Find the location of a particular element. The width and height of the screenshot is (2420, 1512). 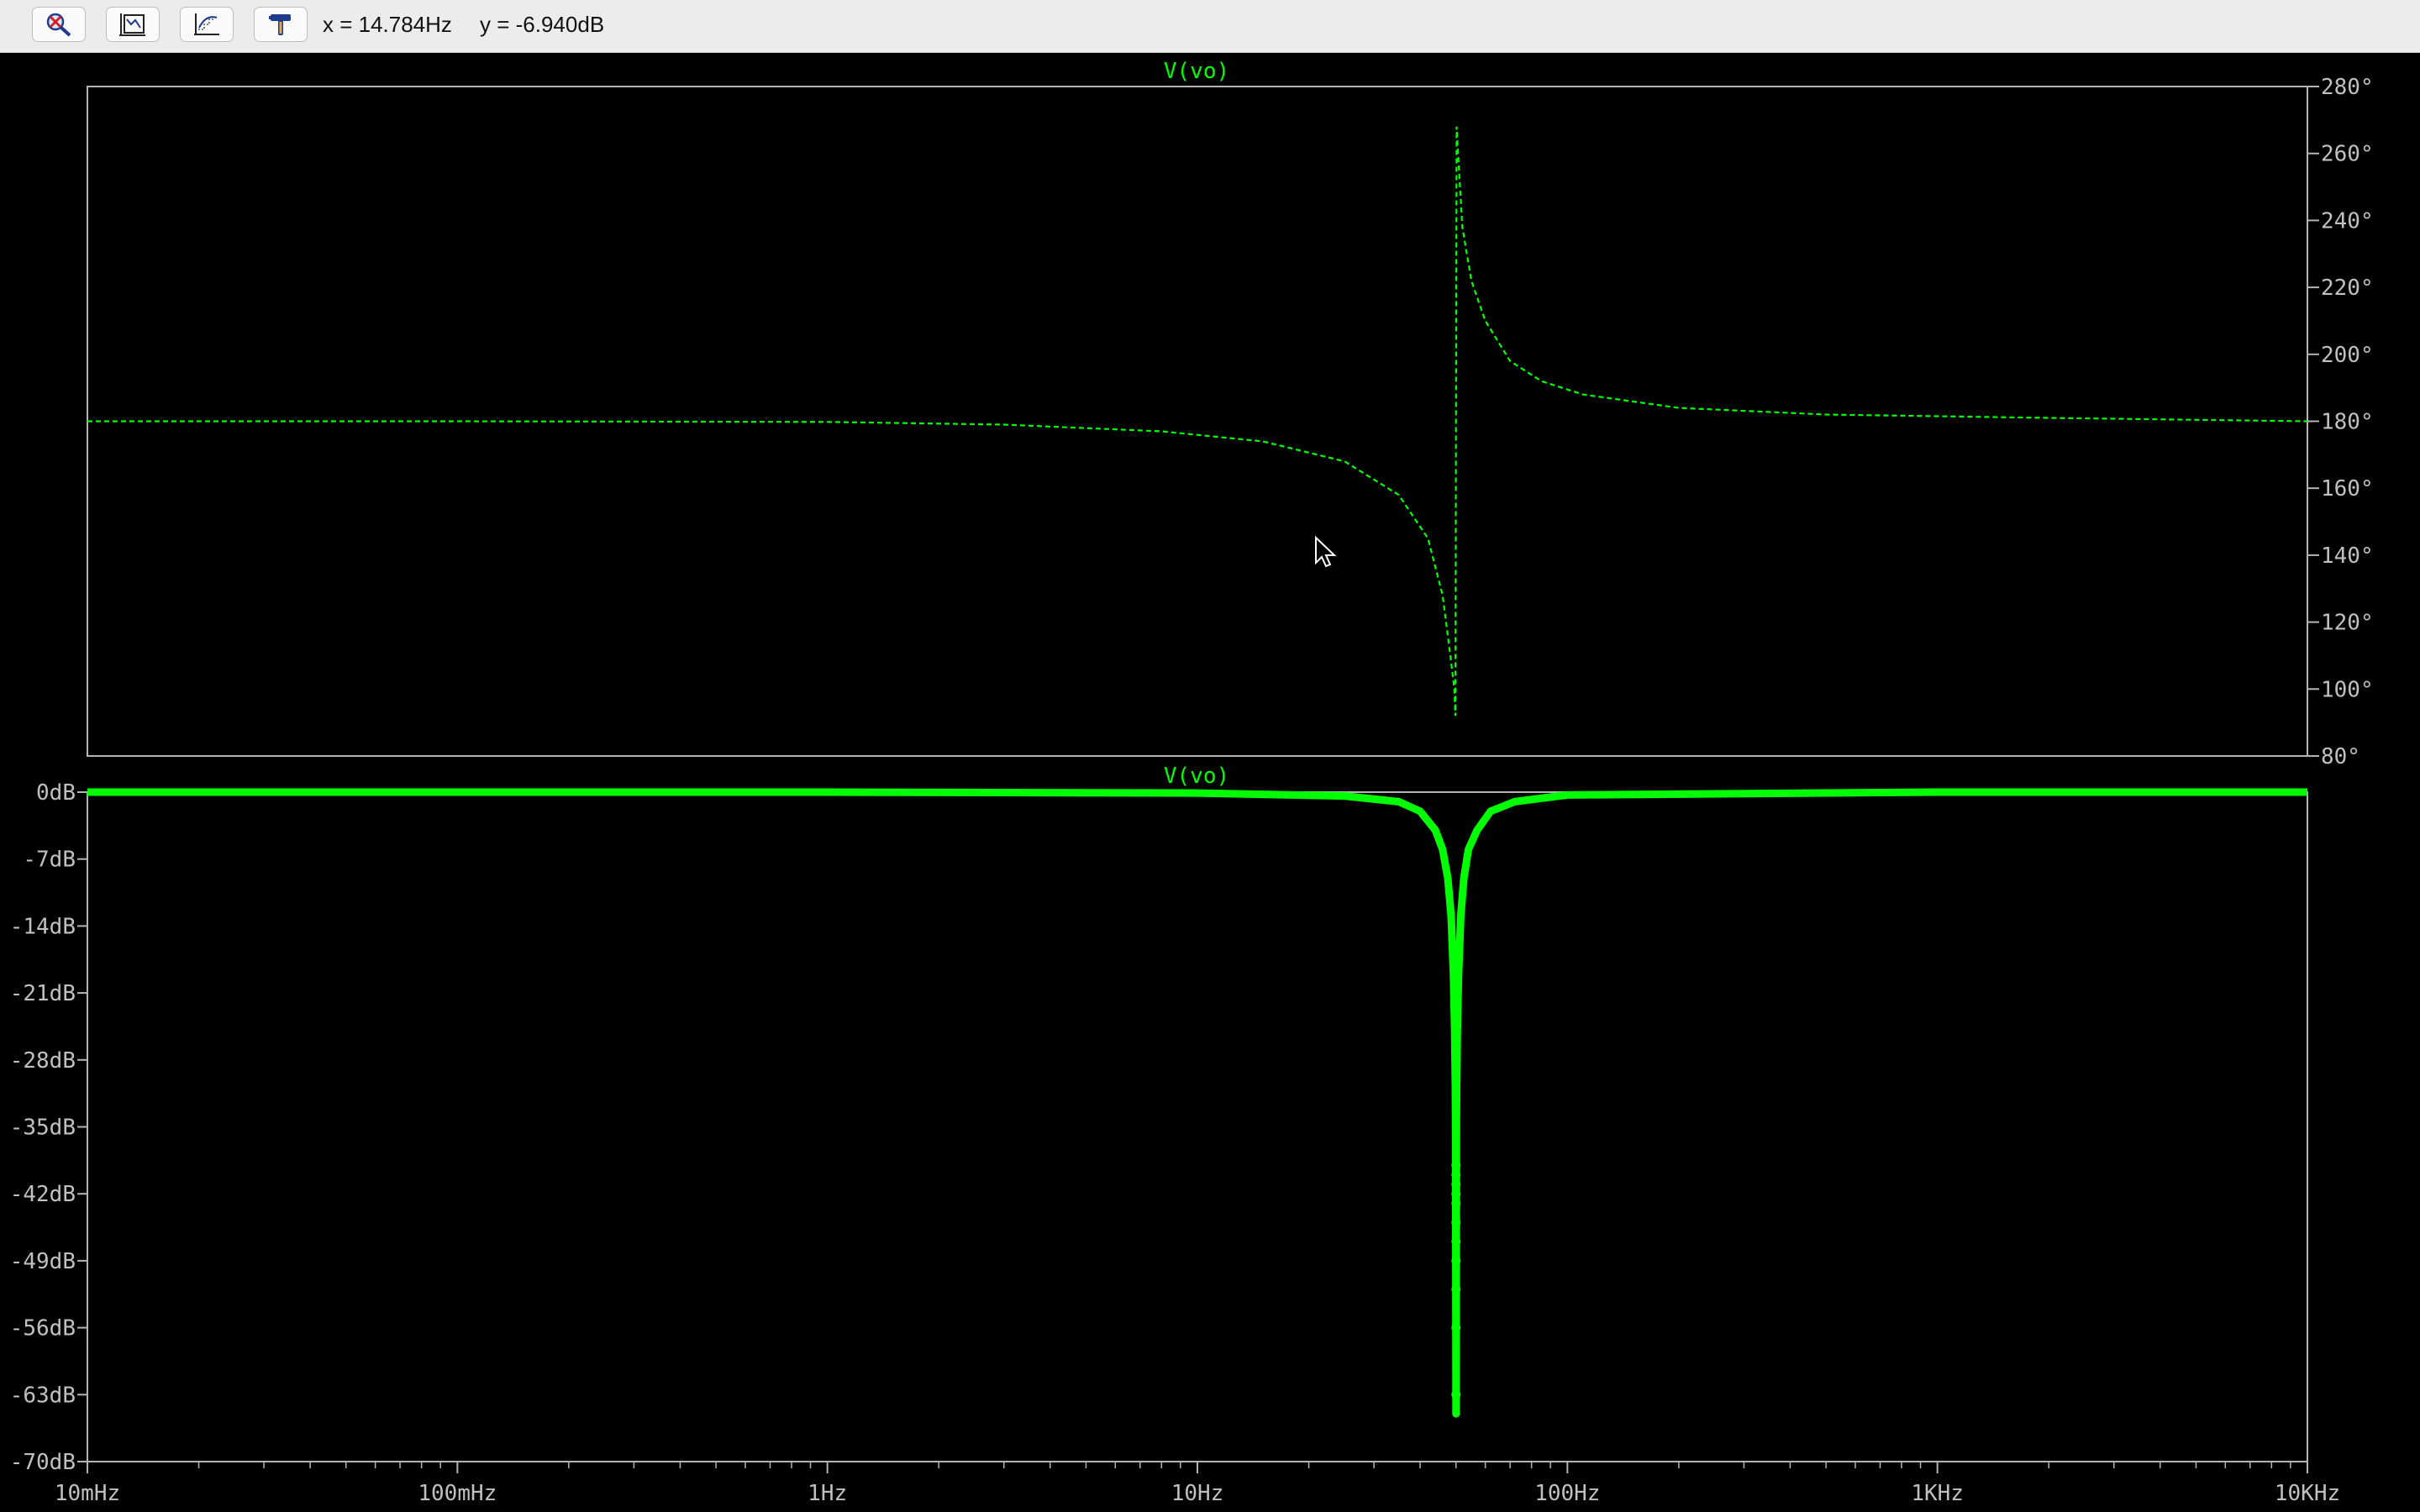

hammer-icon is located at coordinates (280, 24).